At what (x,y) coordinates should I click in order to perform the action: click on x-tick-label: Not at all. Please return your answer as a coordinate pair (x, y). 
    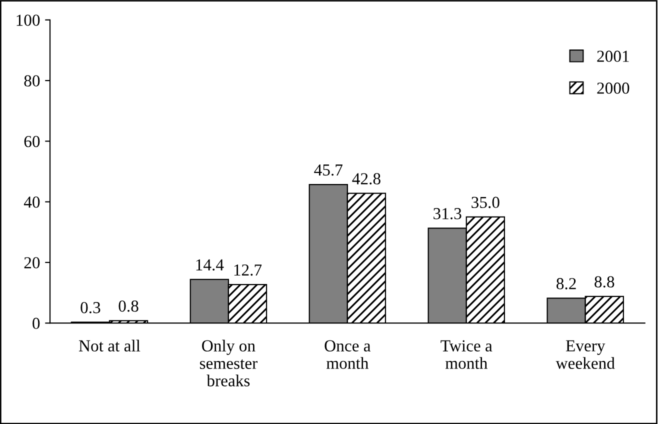
    Looking at the image, I should click on (109, 346).